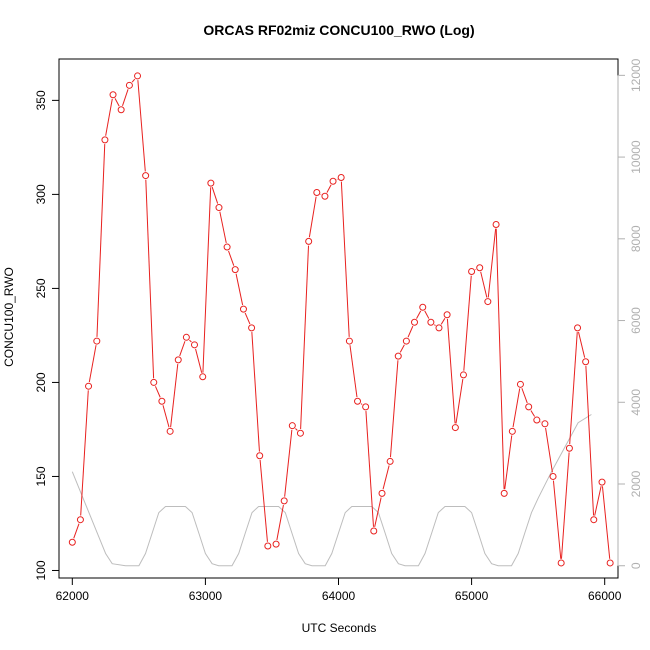 This screenshot has width=650, height=650. I want to click on y2-tick-label: 6000, so click(636, 320).